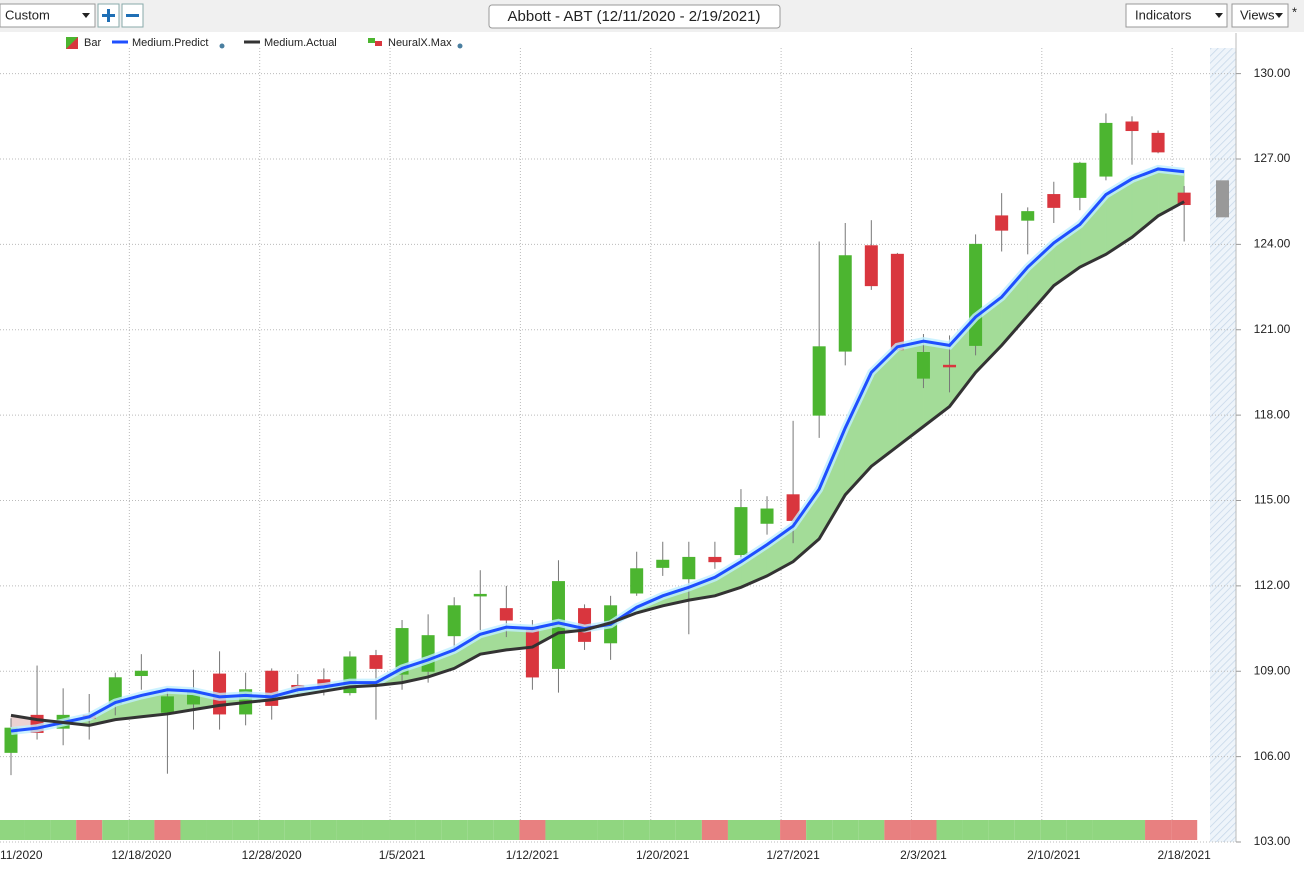 The image size is (1304, 875). I want to click on y-tick-label: 121.00, so click(1272, 329).